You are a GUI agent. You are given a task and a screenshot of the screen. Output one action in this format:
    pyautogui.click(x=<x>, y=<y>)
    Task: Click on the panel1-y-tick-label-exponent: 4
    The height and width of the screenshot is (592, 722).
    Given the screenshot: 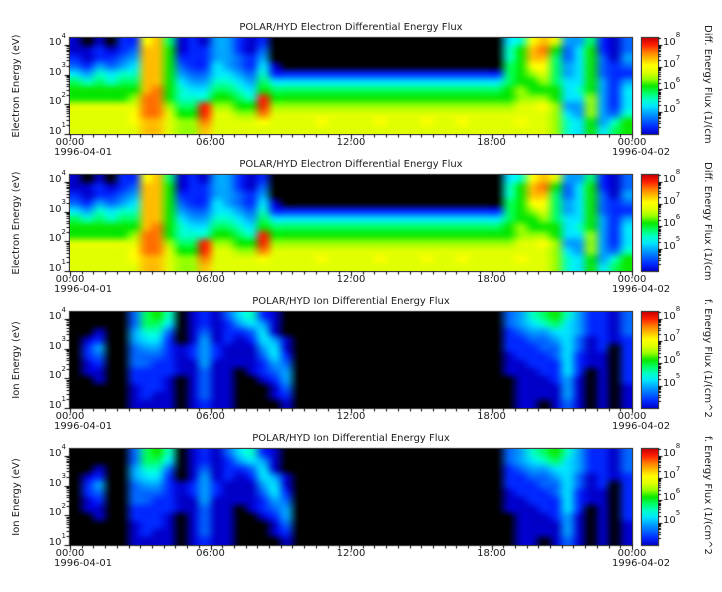 What is the action you would take?
    pyautogui.click(x=63, y=35)
    